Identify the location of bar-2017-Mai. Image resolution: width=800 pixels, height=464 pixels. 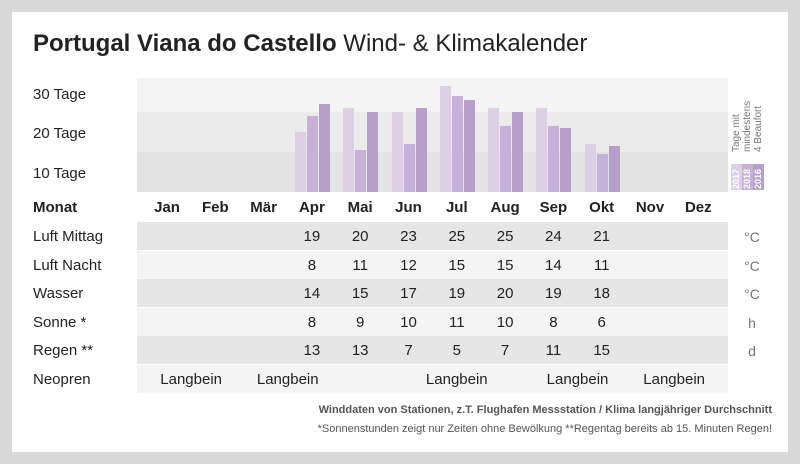
(349, 150).